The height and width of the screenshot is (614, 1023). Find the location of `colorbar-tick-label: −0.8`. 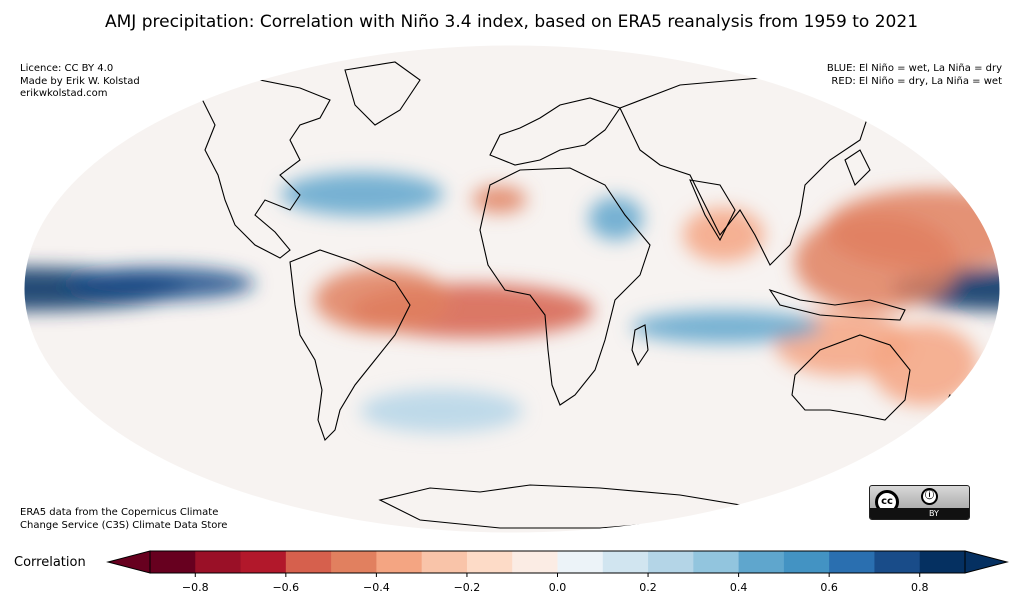

colorbar-tick-label: −0.8 is located at coordinates (195, 587).